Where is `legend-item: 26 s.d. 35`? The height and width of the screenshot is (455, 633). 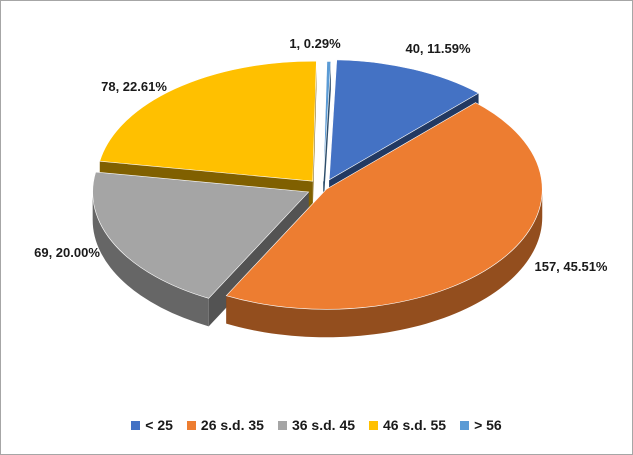
legend-item: 26 s.d. 35 is located at coordinates (225, 425).